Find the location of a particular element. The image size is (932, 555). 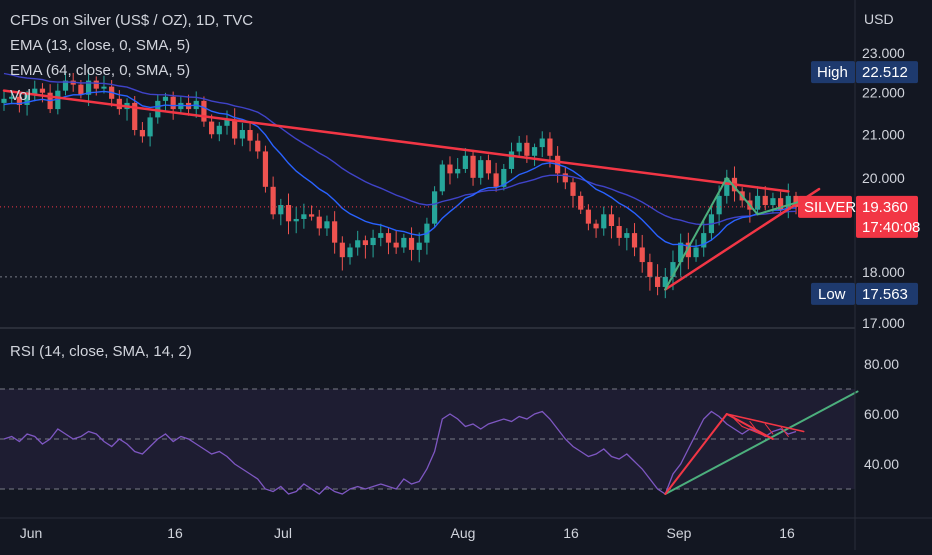

rsi-channel-top is located at coordinates (765, 423).